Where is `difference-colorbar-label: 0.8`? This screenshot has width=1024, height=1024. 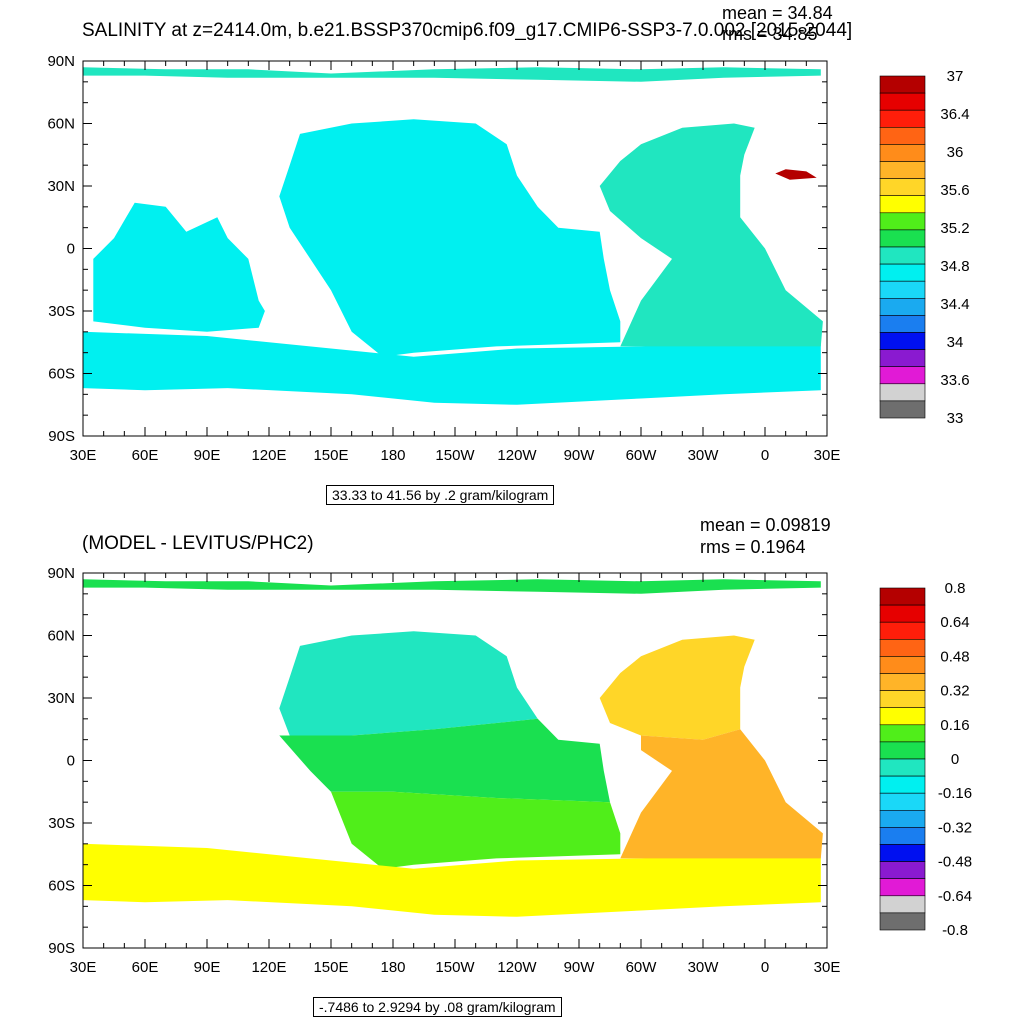
difference-colorbar-label: 0.8 is located at coordinates (955, 588).